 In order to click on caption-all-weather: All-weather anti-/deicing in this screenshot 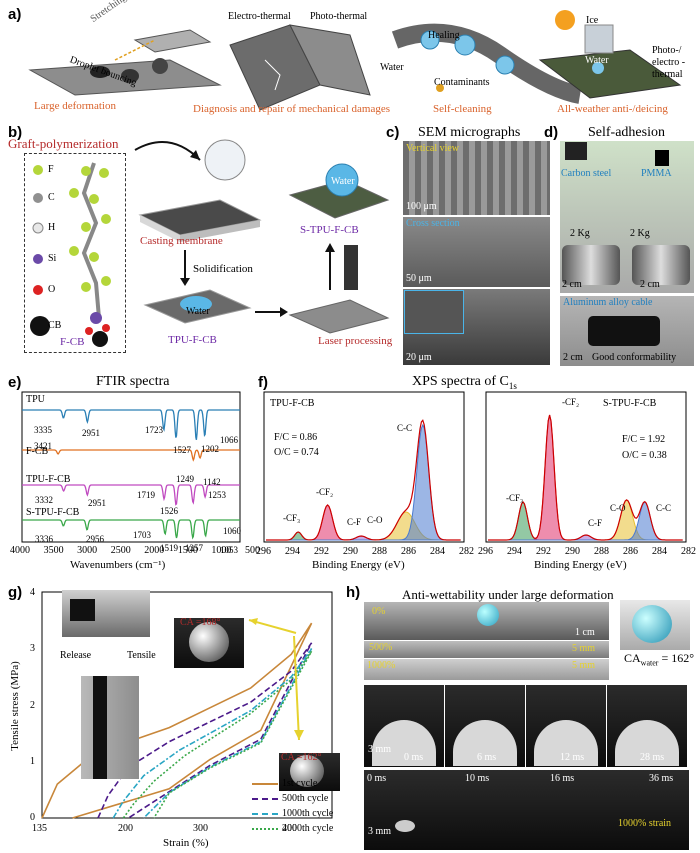, I will do `click(612, 109)`.